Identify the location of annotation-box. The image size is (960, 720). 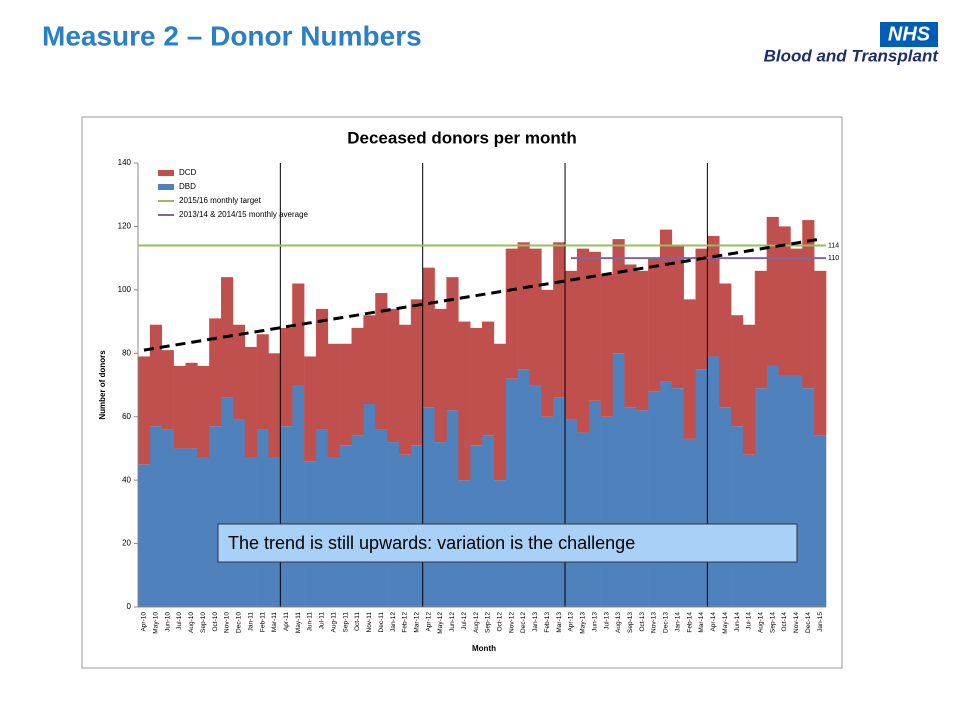
(507, 543).